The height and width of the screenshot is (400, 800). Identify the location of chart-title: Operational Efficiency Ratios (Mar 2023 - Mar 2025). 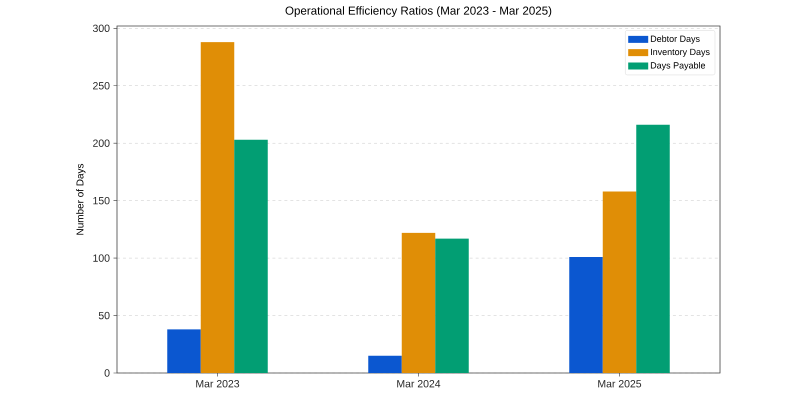
(419, 12).